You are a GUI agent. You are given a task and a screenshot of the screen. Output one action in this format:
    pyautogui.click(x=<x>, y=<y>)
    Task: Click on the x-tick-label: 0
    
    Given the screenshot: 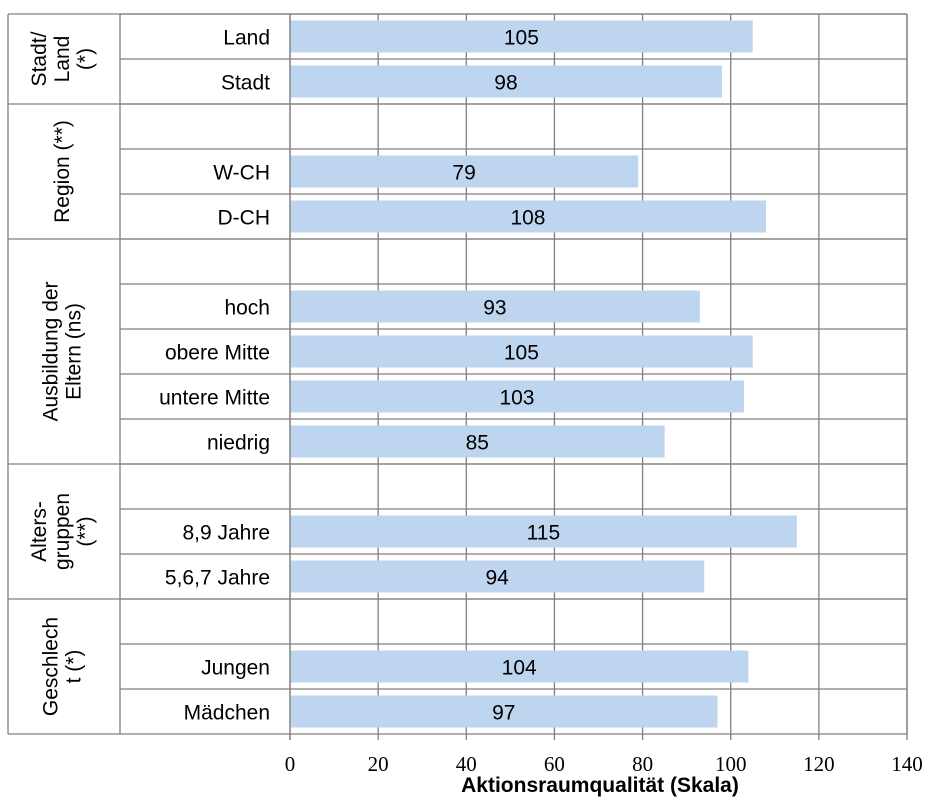 What is the action you would take?
    pyautogui.click(x=290, y=764)
    